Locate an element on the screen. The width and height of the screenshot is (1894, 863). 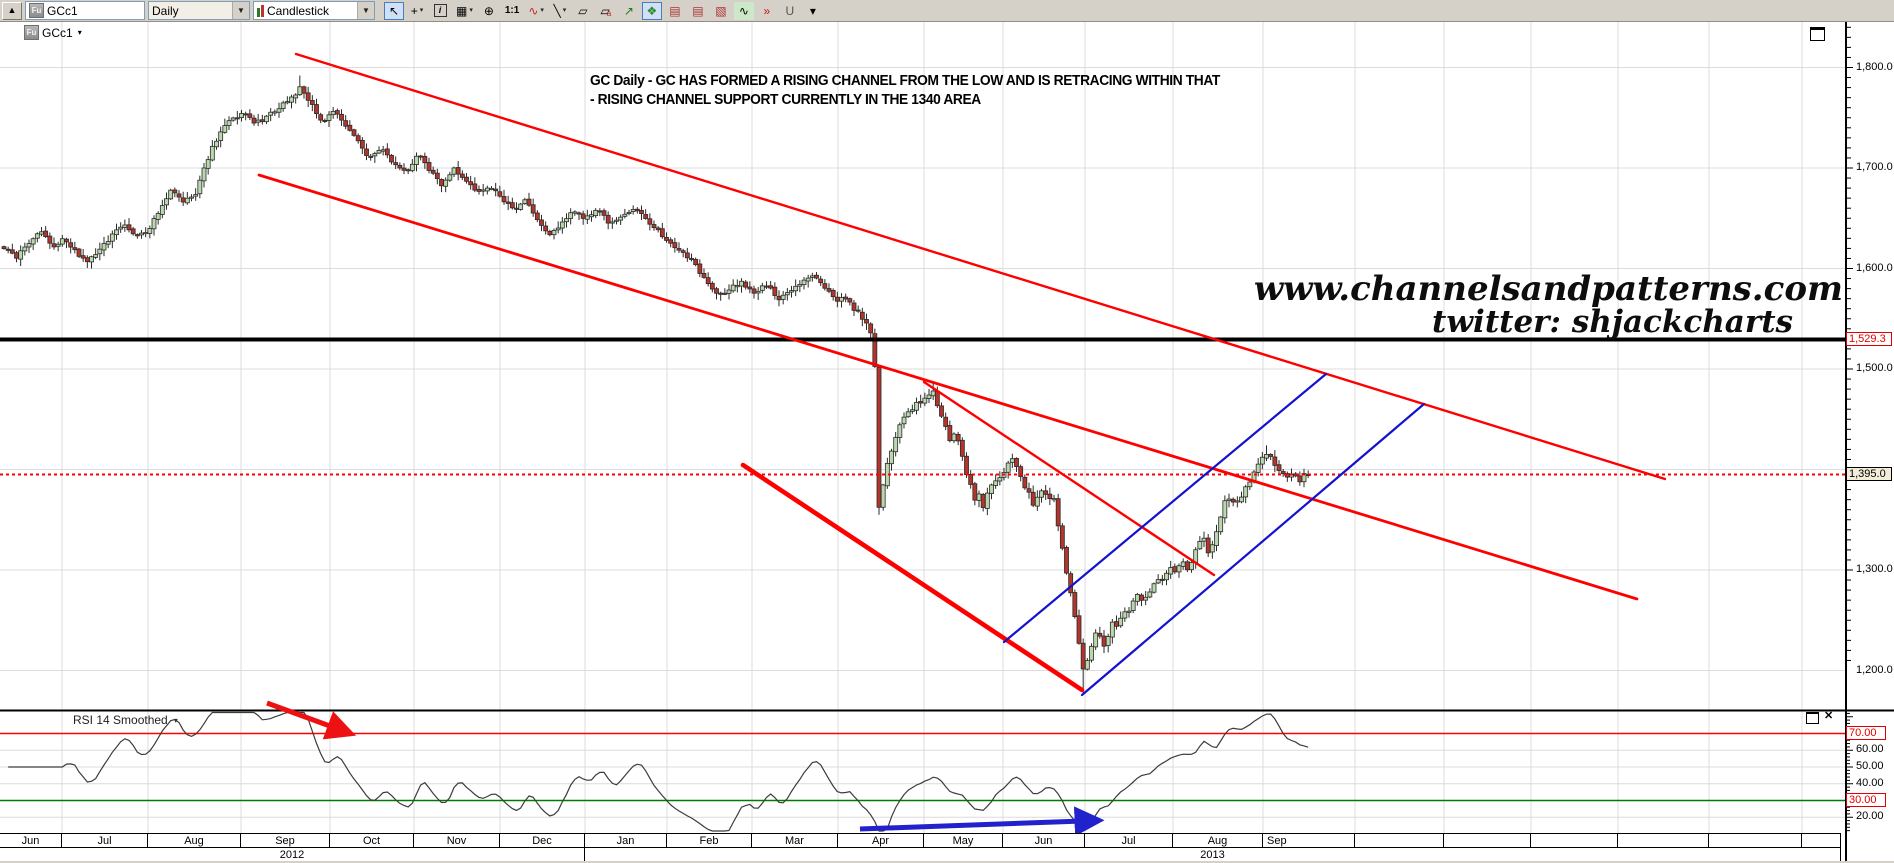
tool-draw-line-button: ╲ ▾ is located at coordinates (560, 11).